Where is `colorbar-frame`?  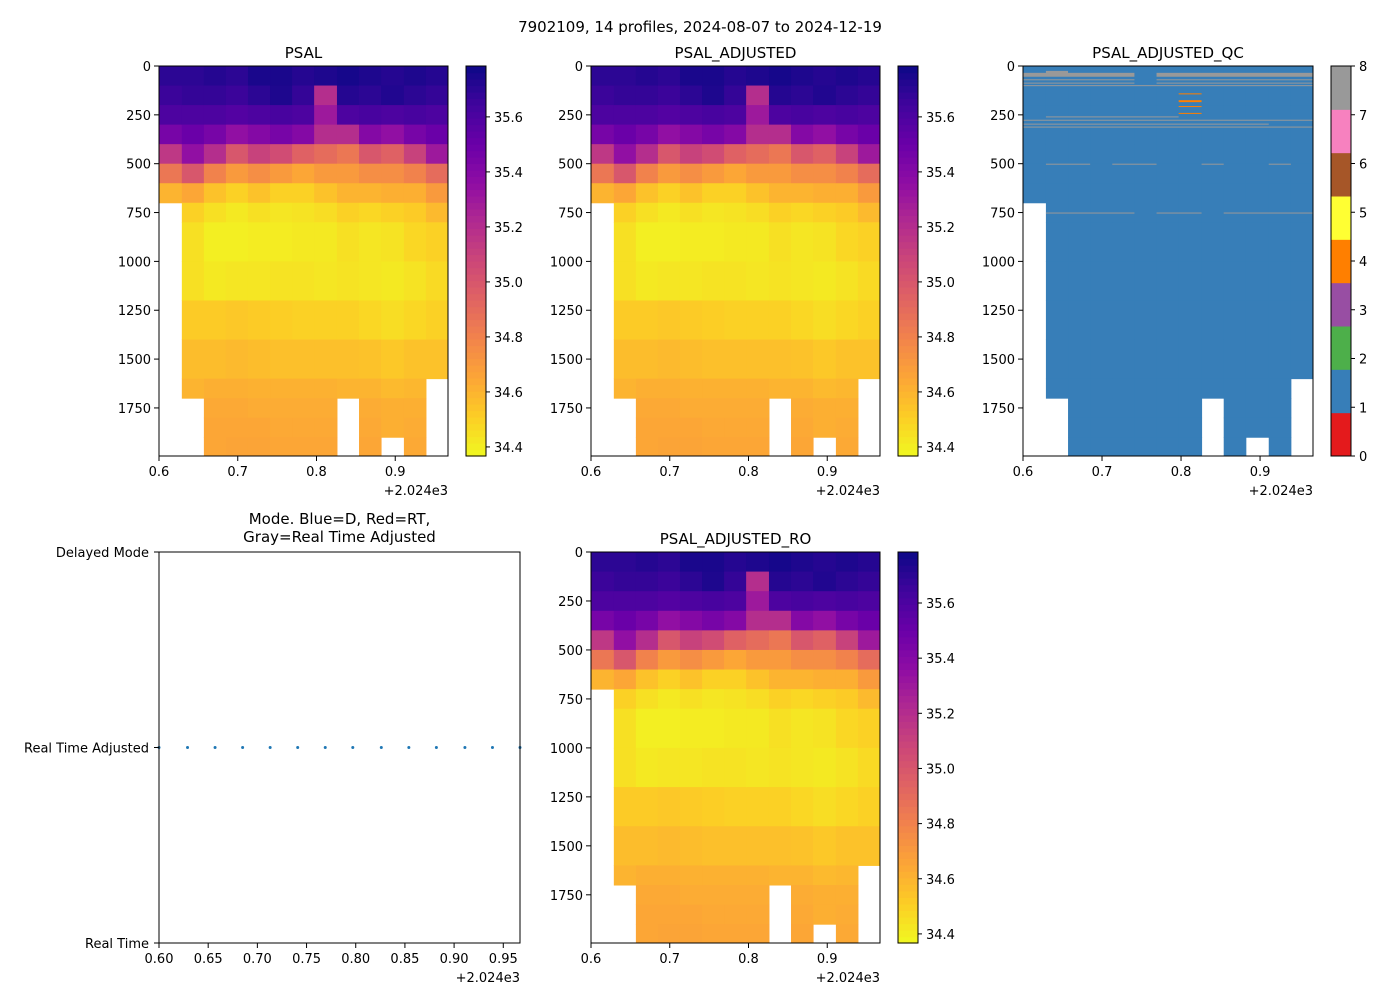 colorbar-frame is located at coordinates (908, 261).